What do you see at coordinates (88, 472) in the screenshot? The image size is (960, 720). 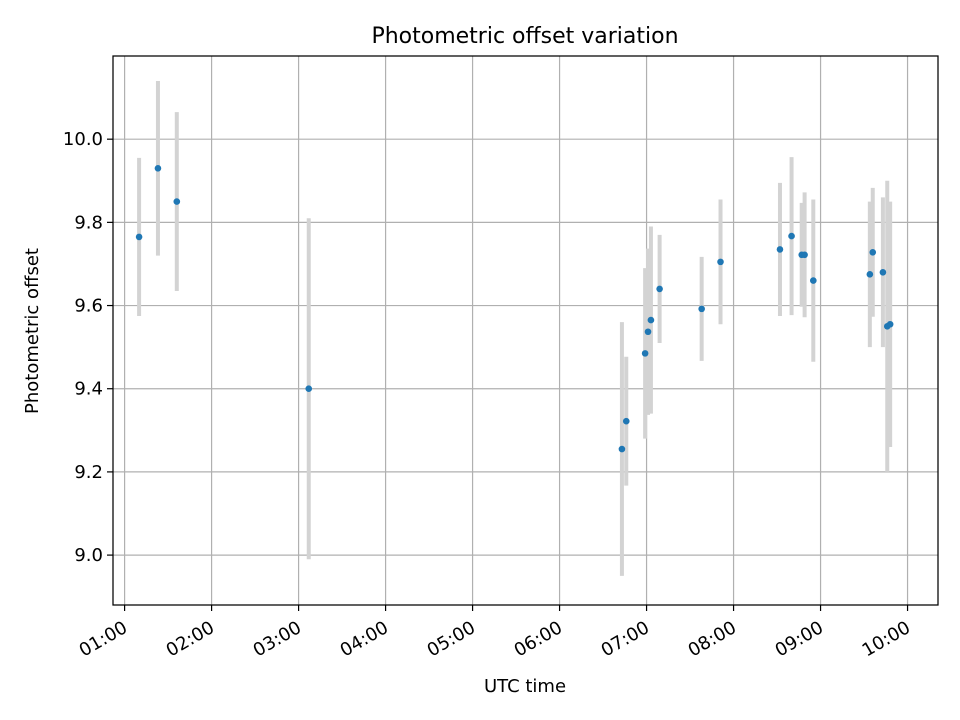 I see `y-tick-label: 9.2` at bounding box center [88, 472].